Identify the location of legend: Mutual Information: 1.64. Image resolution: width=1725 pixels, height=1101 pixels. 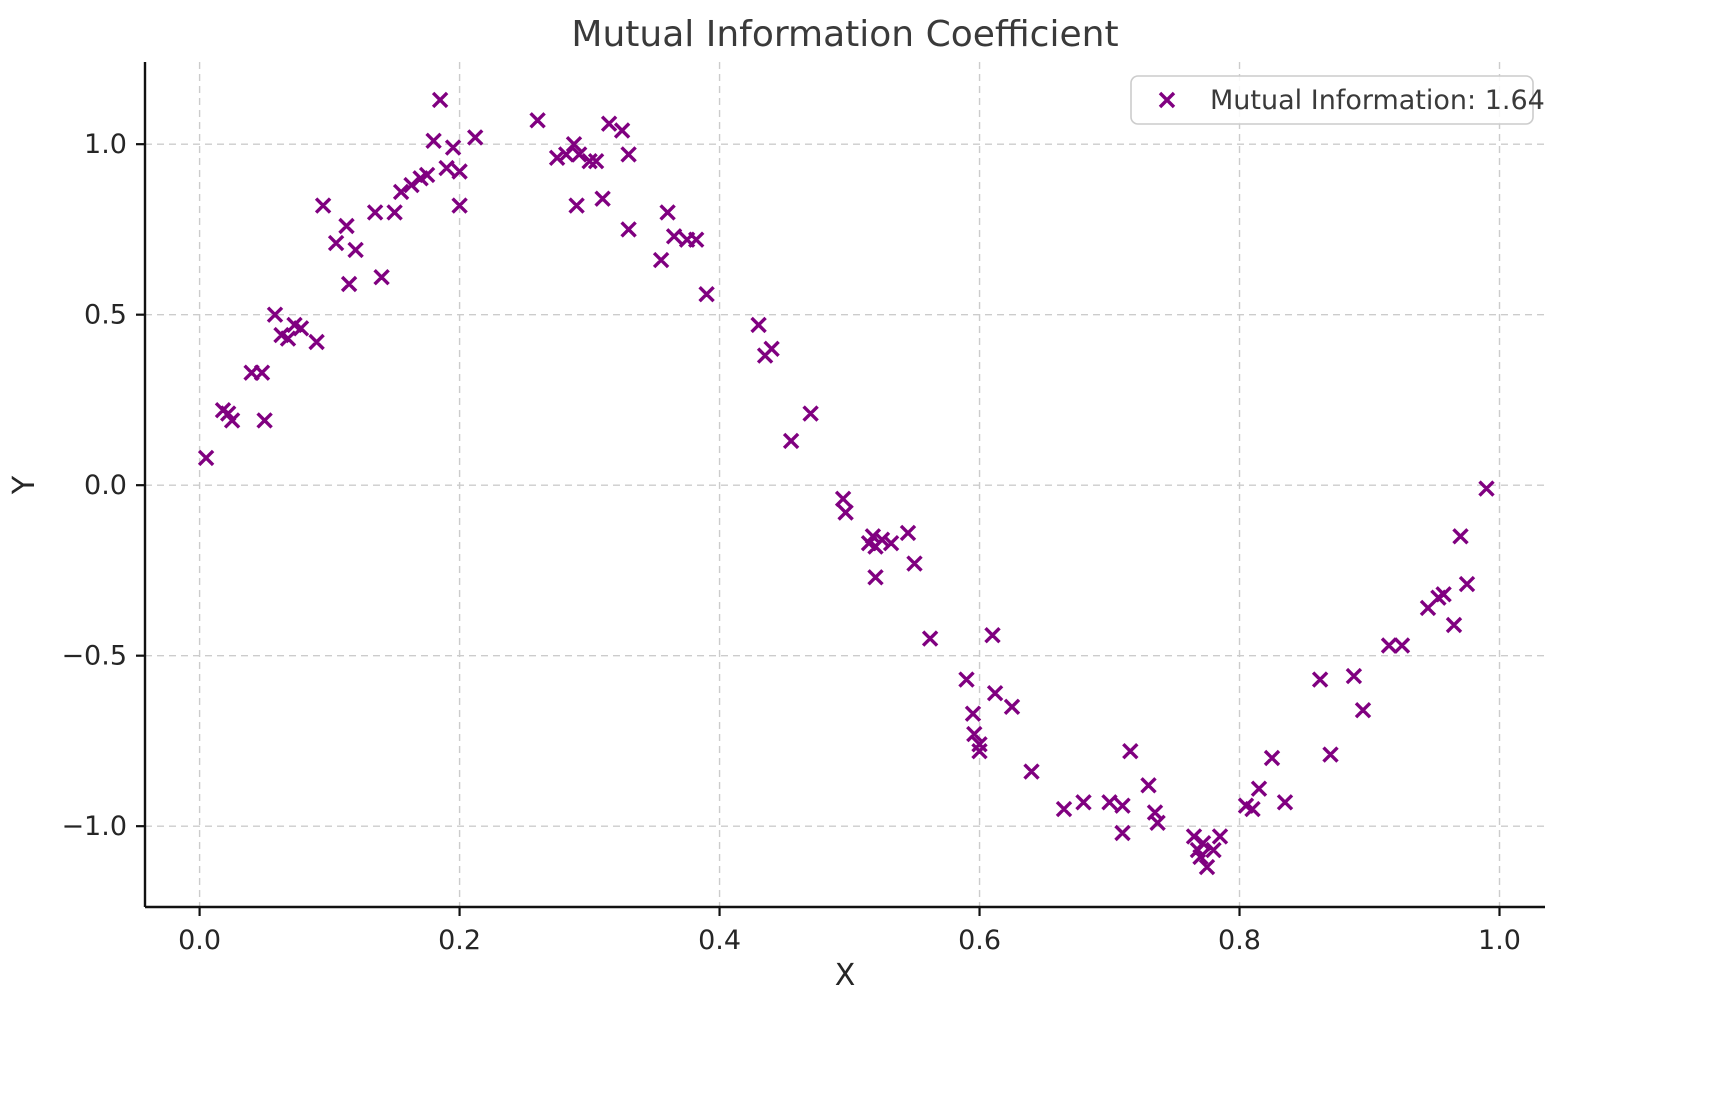
(1337, 100).